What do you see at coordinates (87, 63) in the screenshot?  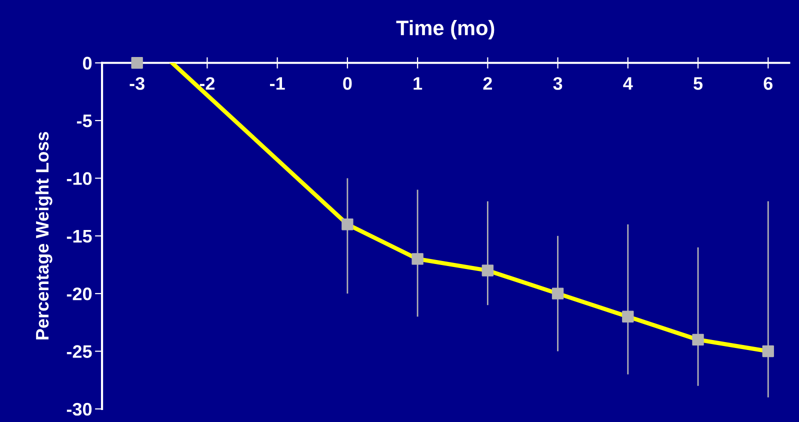 I see `y-tick-label: 0` at bounding box center [87, 63].